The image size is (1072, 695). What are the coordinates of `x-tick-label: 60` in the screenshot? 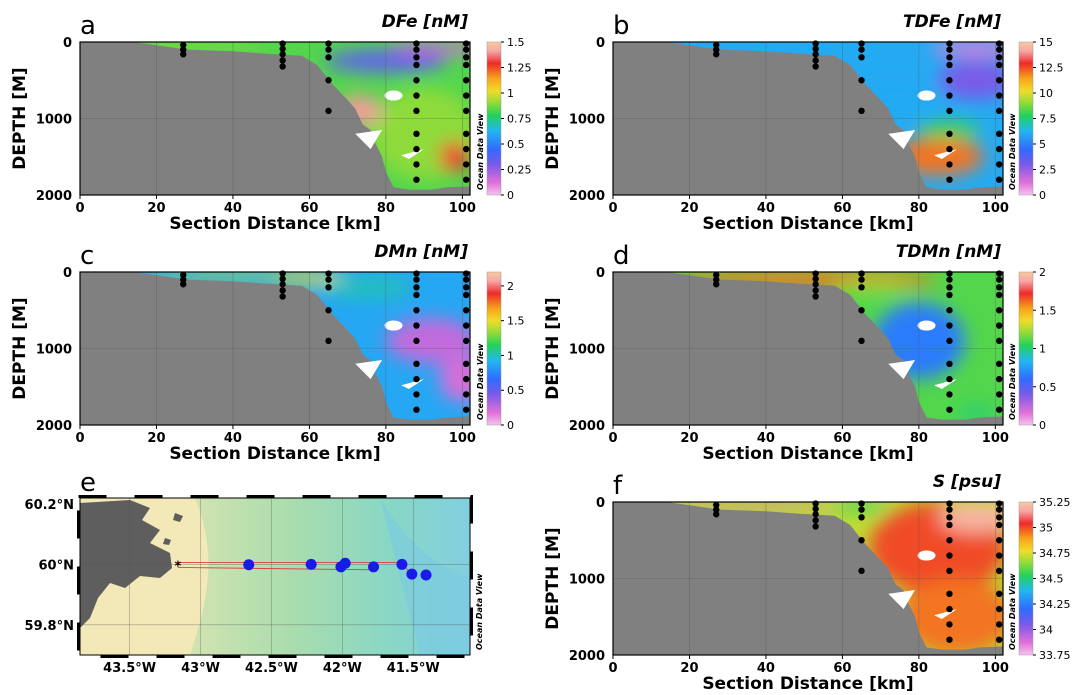 It's located at (842, 668).